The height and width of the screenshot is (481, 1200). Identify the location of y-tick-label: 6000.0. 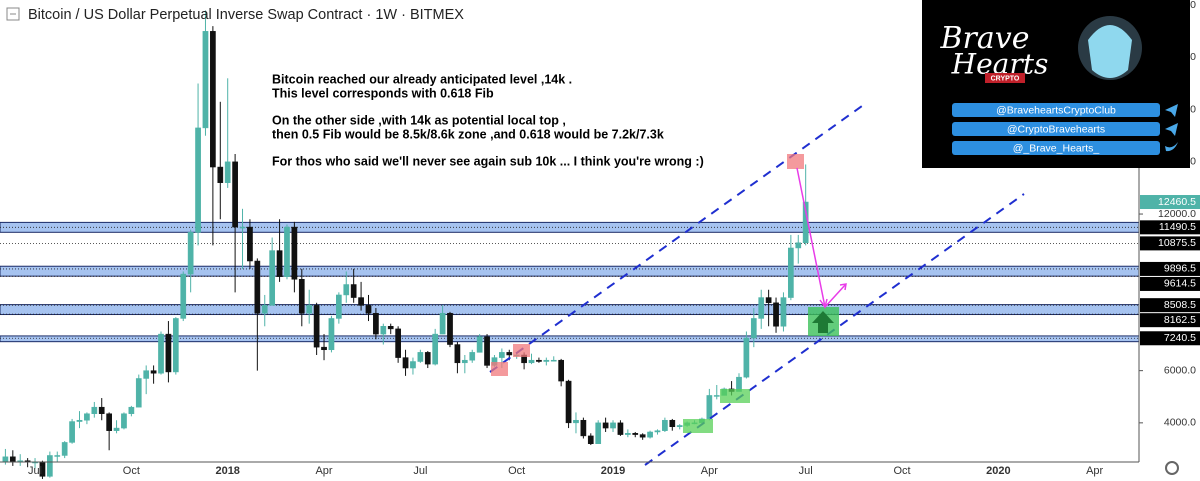
(1180, 370).